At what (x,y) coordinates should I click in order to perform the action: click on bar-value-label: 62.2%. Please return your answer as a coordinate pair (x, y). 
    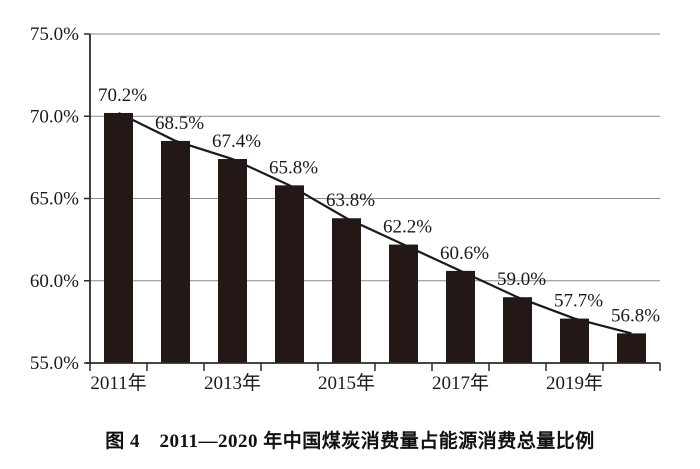
    Looking at the image, I should click on (407, 227).